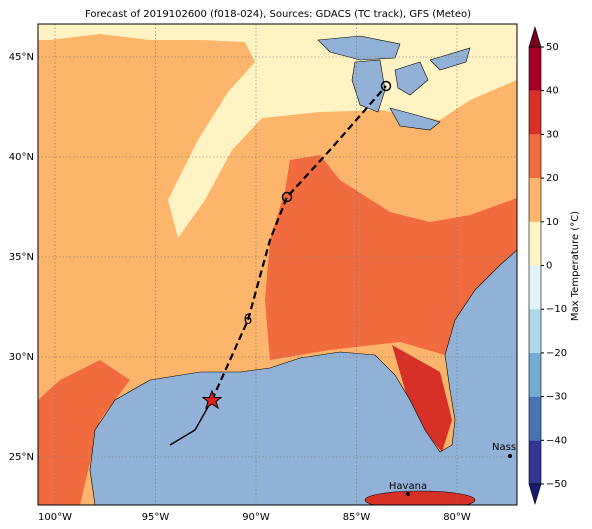  Describe the element at coordinates (156, 517) in the screenshot. I see `lon-tick-label: 95°W` at that location.